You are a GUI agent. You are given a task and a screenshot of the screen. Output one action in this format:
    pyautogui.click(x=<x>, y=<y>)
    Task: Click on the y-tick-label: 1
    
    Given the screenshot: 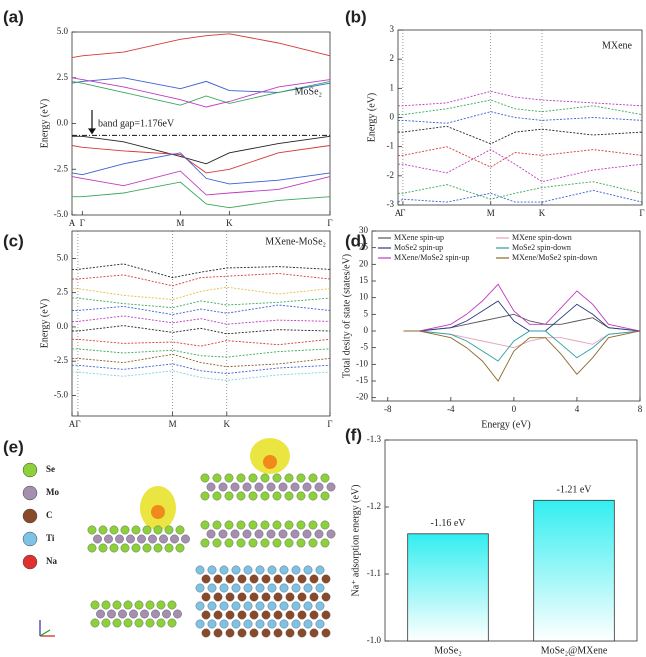 What is the action you would take?
    pyautogui.click(x=392, y=87)
    